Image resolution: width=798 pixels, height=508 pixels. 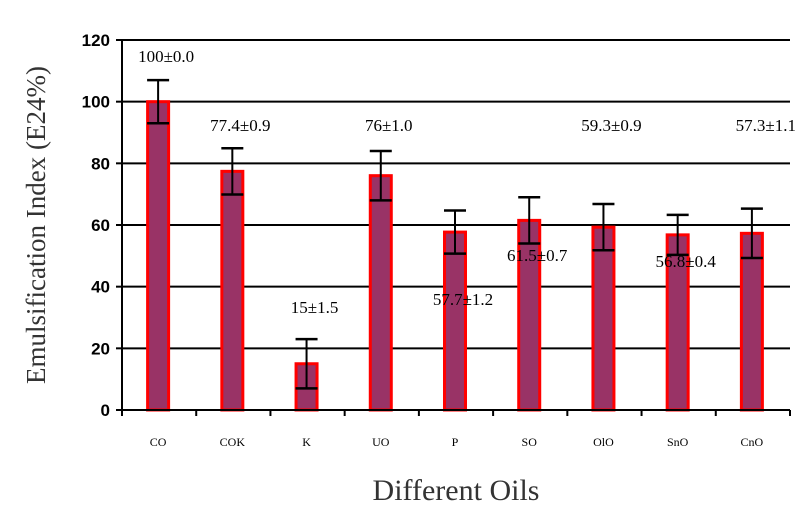 I want to click on data-label: 57.3±1.1, so click(x=766, y=125).